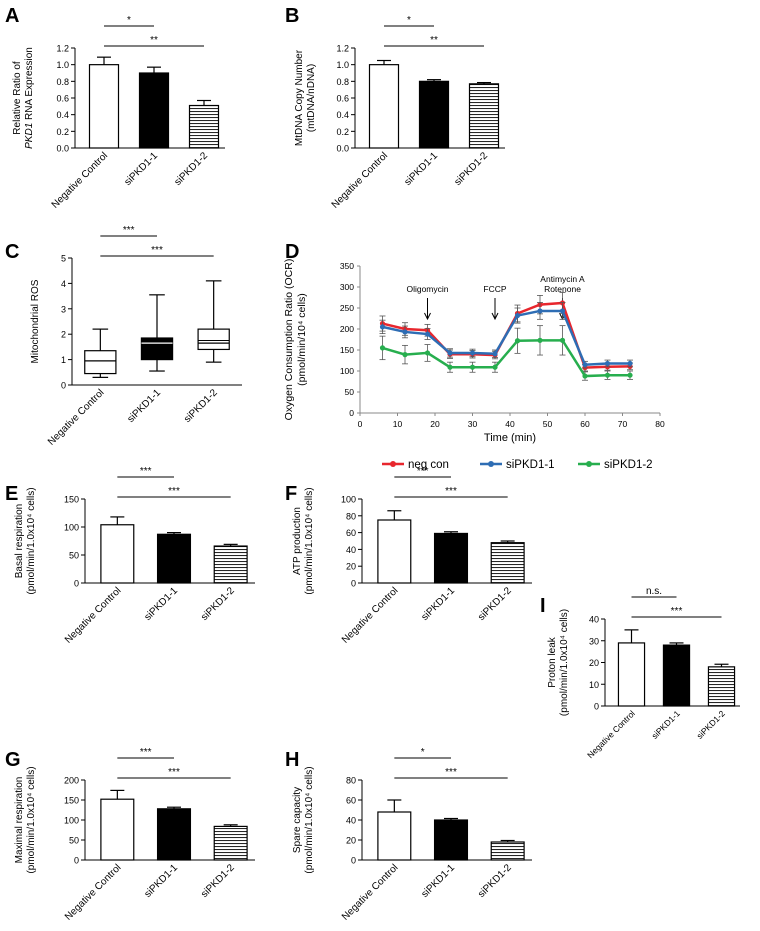 The height and width of the screenshot is (931, 760). Describe the element at coordinates (297, 820) in the screenshot. I see `y-axis-label: Spare capacity` at that location.